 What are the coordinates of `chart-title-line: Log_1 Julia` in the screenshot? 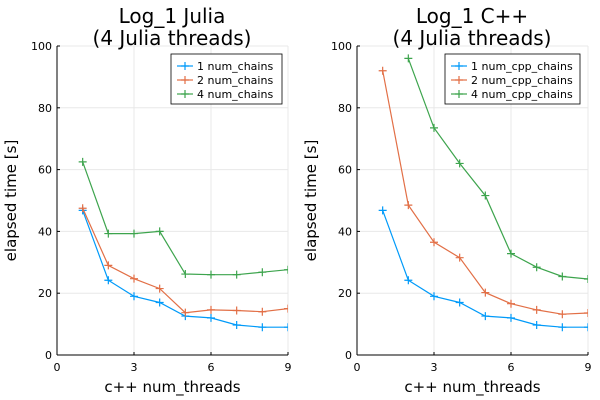 It's located at (172, 16).